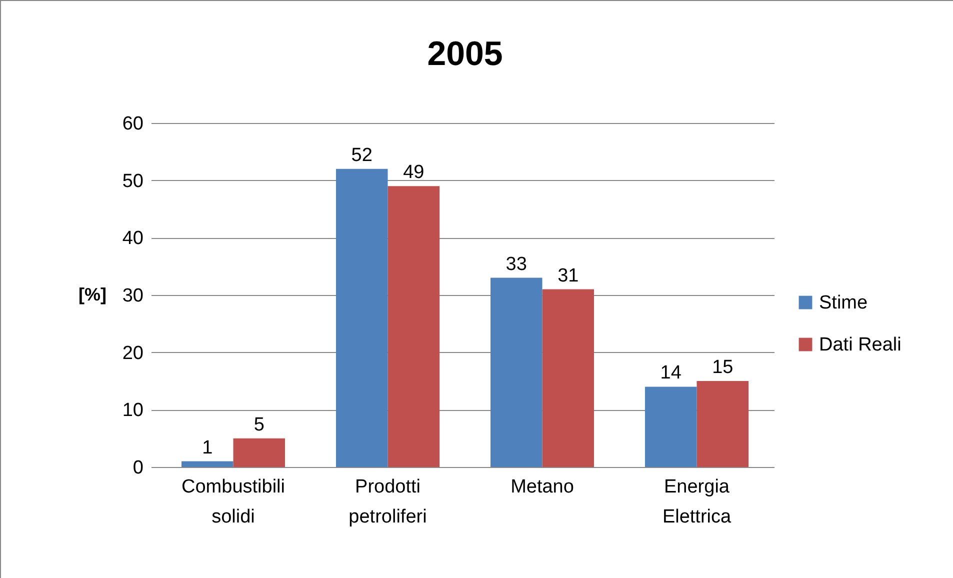  What do you see at coordinates (568, 275) in the screenshot?
I see `data-label: 31` at bounding box center [568, 275].